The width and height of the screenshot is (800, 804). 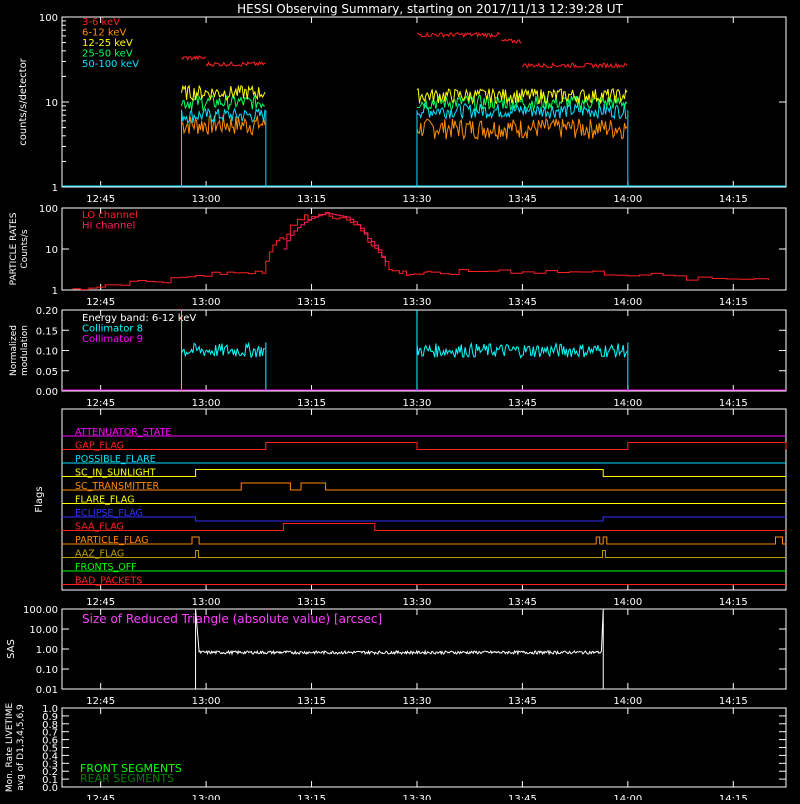 I want to click on livetime-panel-xtick-label: 13:15, so click(x=311, y=797).